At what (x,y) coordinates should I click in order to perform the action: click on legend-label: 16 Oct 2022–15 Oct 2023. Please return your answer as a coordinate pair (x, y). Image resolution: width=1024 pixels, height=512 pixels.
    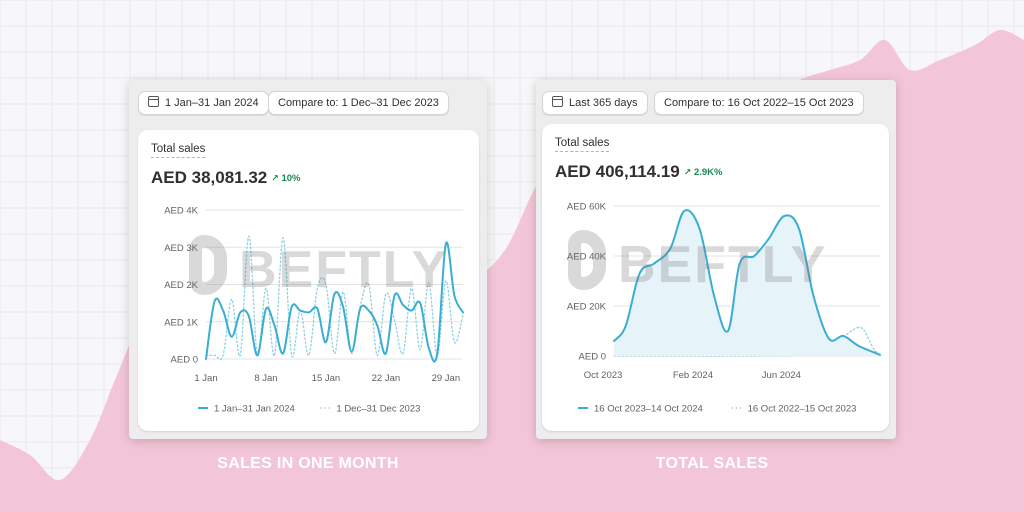
    Looking at the image, I should click on (802, 409).